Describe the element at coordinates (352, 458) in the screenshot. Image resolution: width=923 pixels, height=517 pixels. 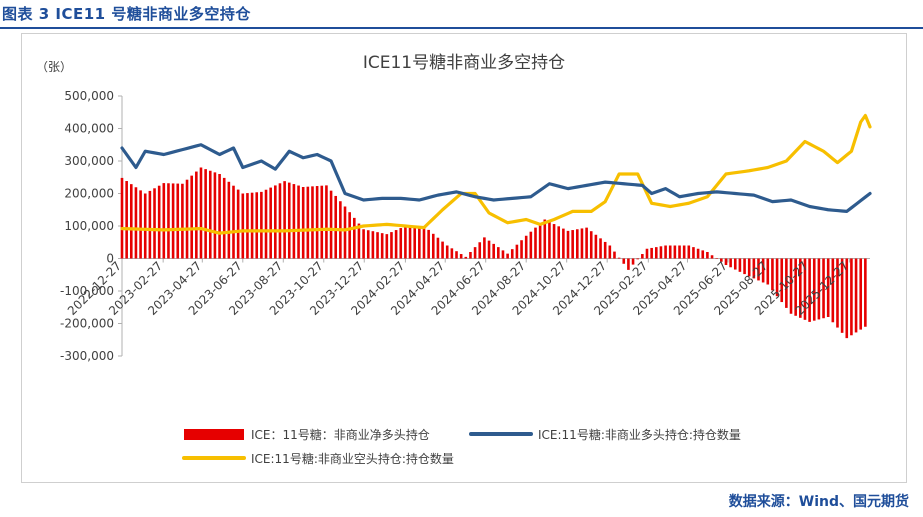
I see `legend-label-short: ICE:11号糖:非商业空头持仓:持仓数量` at that location.